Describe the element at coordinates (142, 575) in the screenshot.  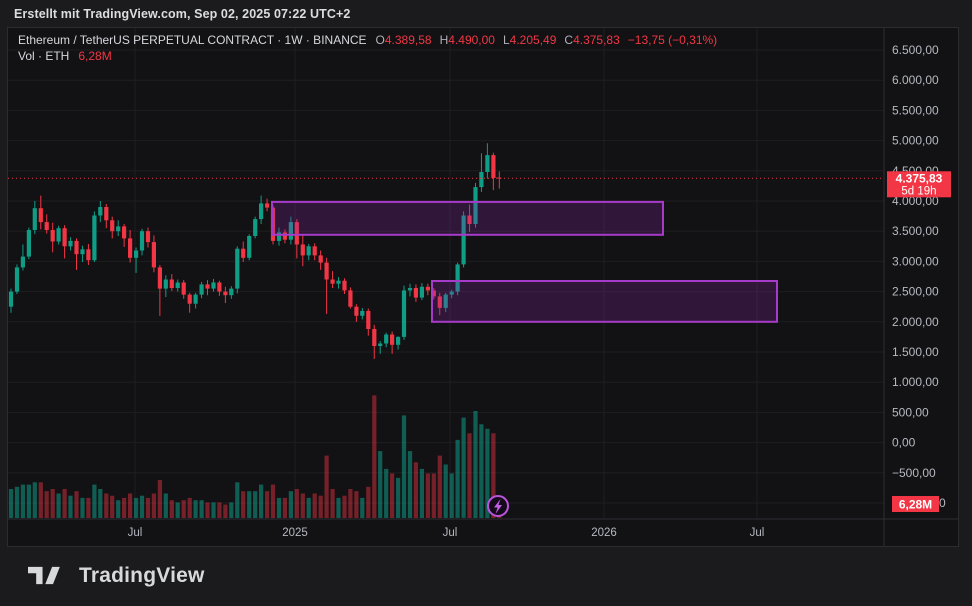
I see `tradingview-wordmark: TradingView` at that location.